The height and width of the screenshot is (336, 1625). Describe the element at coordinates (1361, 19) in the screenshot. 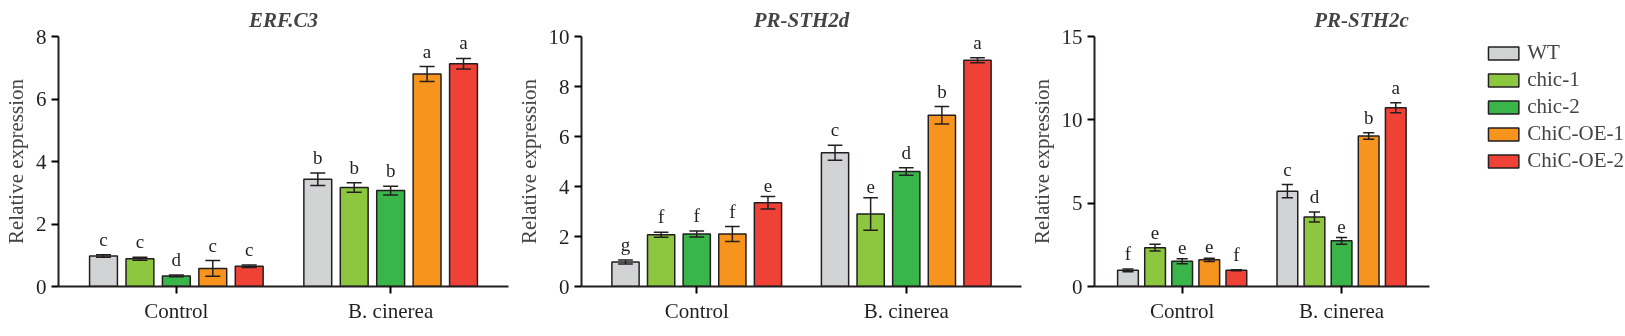

I see `chart-title: PR-STH2c` at that location.